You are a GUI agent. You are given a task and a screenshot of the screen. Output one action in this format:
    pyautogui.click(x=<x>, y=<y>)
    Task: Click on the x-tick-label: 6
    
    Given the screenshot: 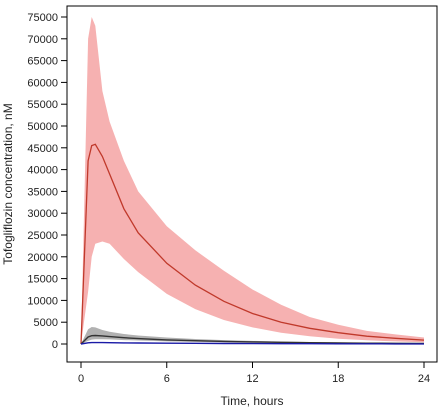 What is the action you would take?
    pyautogui.click(x=167, y=379)
    